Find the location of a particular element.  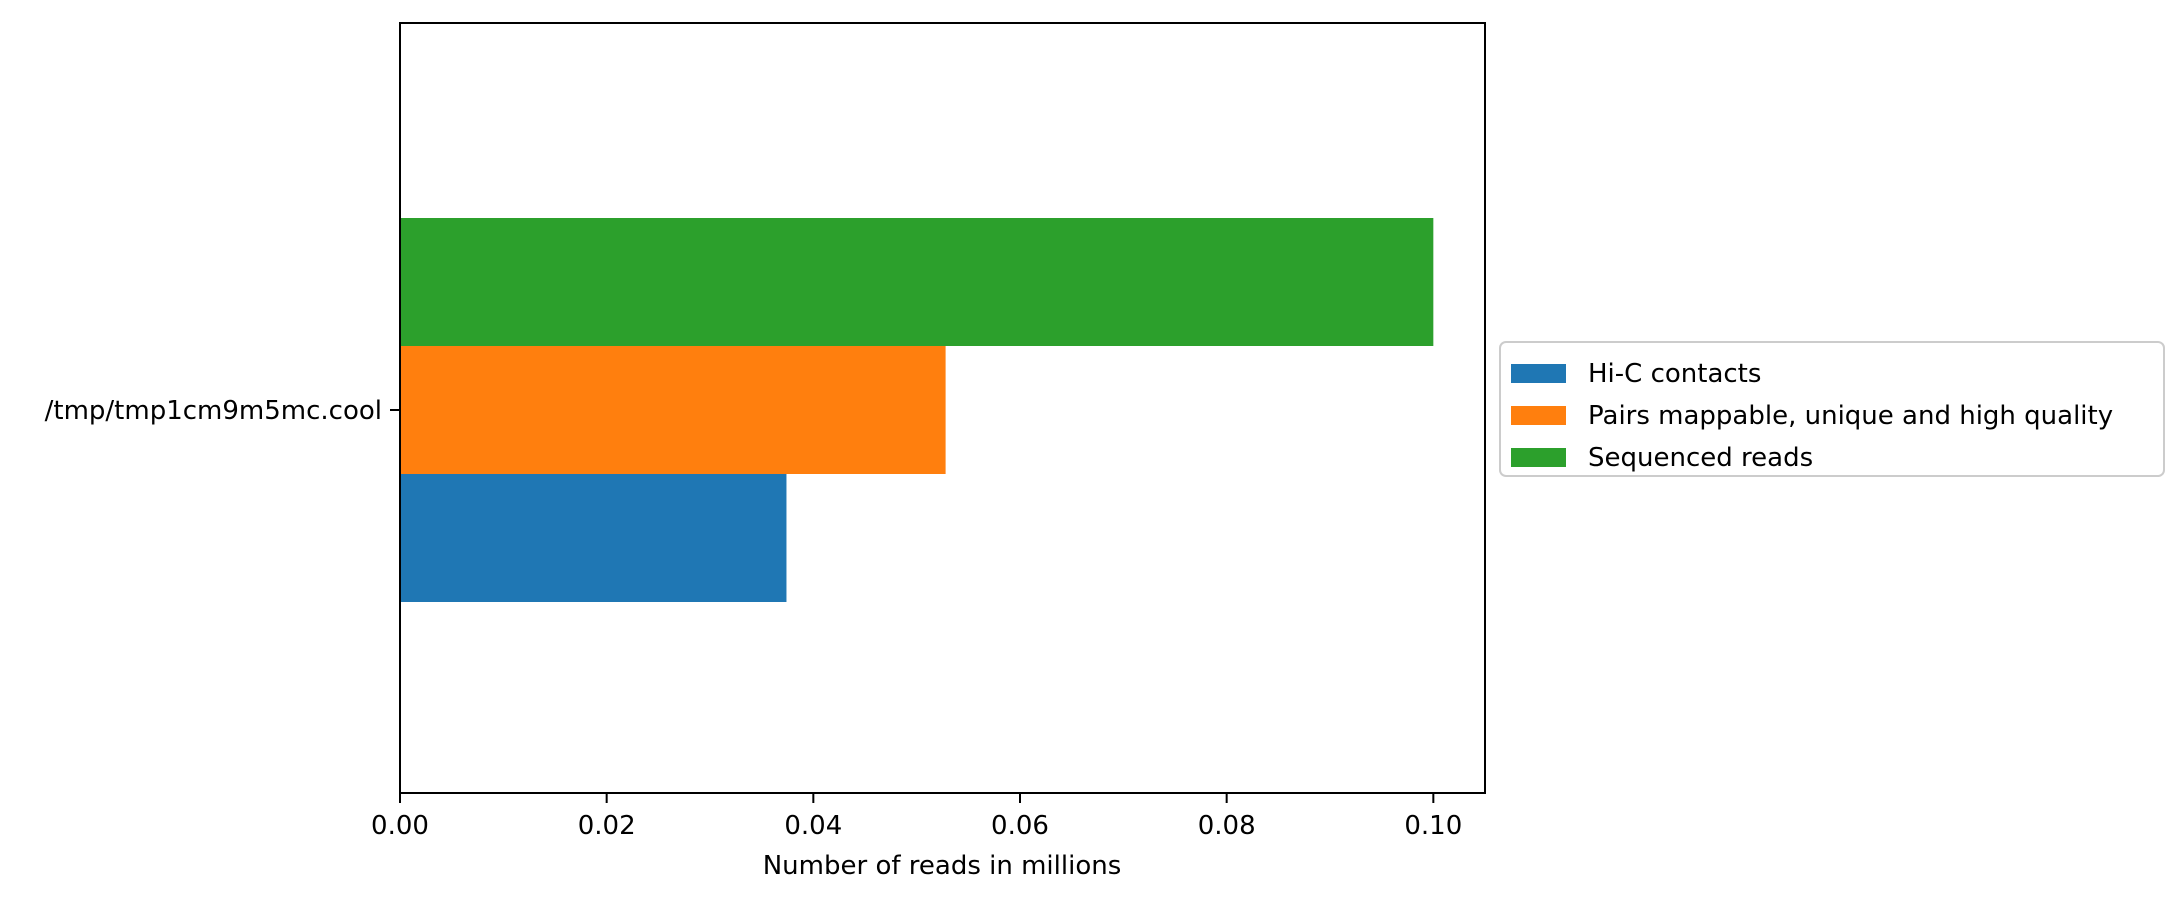

x-tick-label: 0.00 is located at coordinates (400, 826).